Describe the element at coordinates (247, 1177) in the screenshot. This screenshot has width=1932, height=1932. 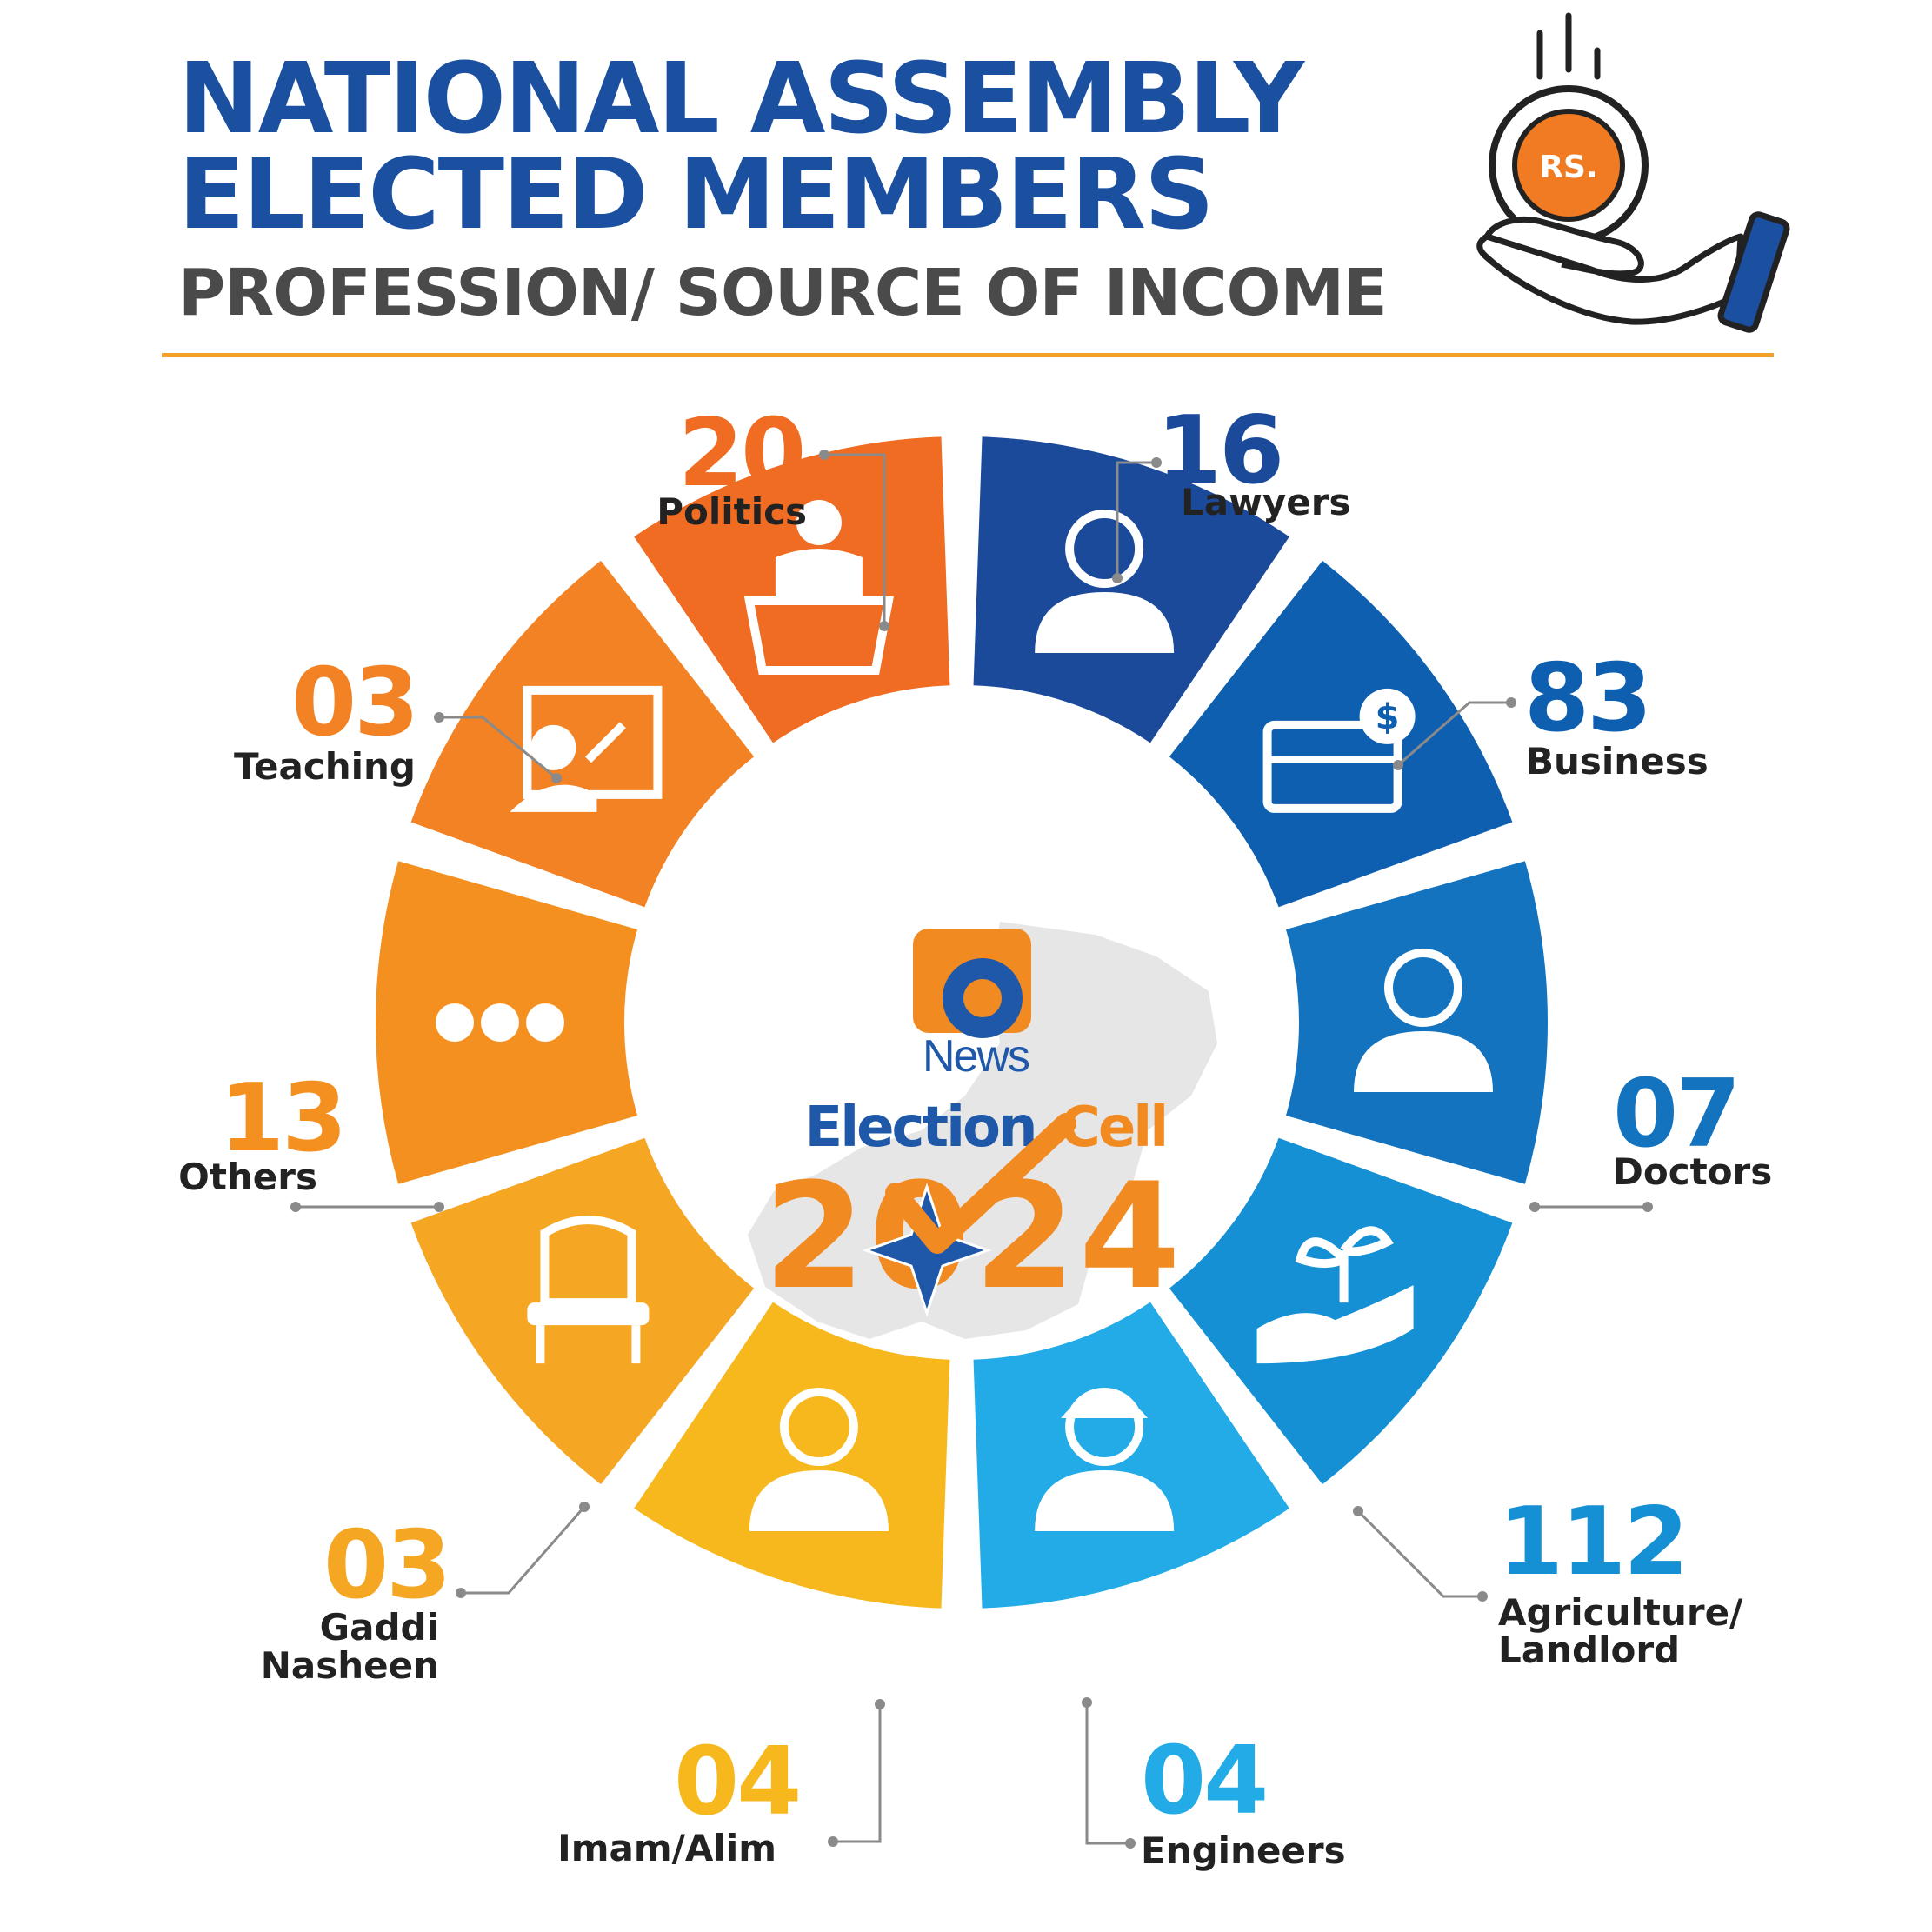
I see `category-label: Others` at that location.